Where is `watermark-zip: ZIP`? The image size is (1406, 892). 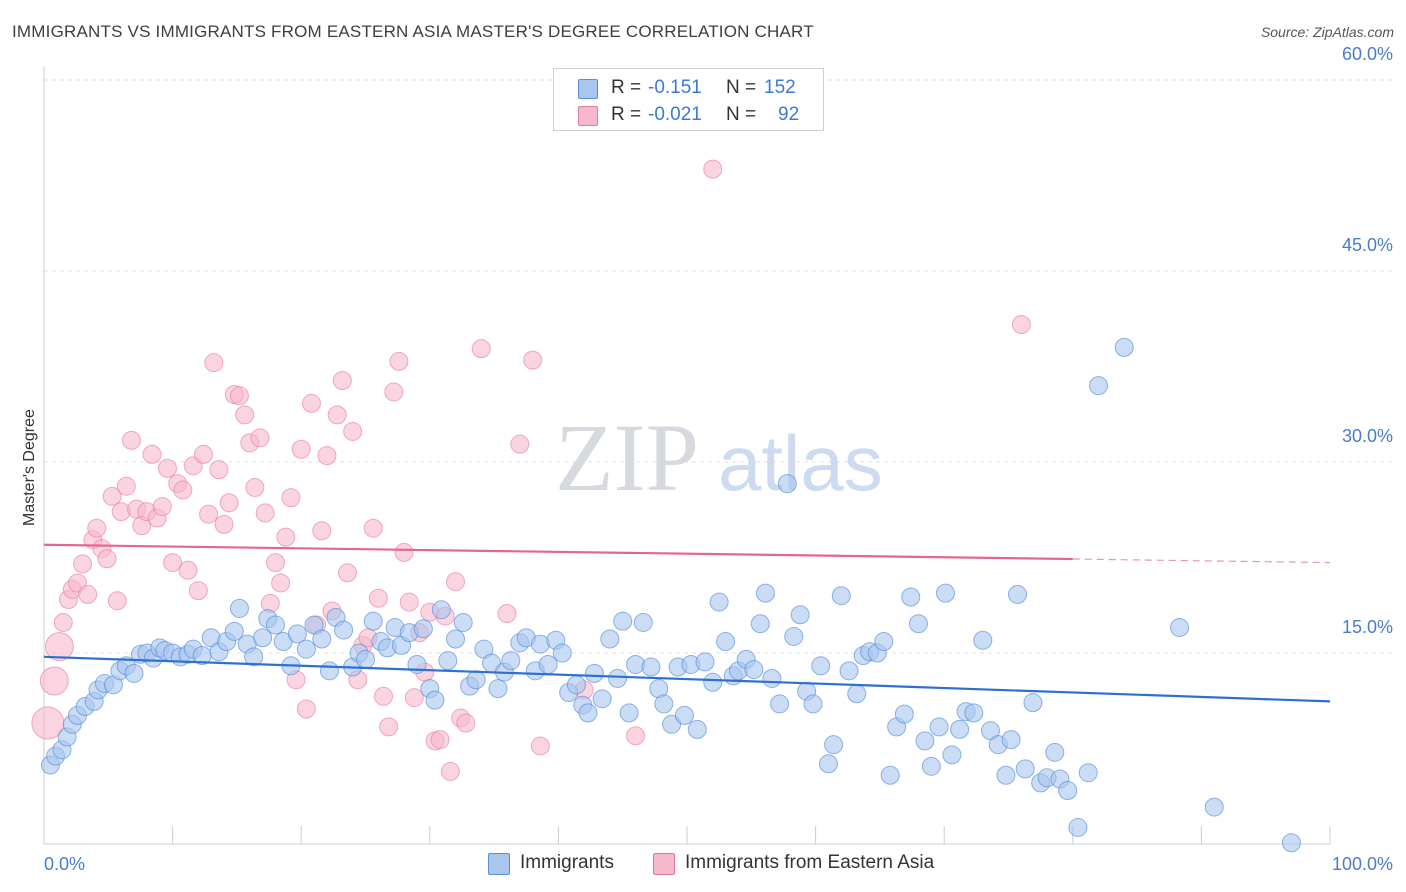
watermark-zip: ZIP is located at coordinates (627, 457).